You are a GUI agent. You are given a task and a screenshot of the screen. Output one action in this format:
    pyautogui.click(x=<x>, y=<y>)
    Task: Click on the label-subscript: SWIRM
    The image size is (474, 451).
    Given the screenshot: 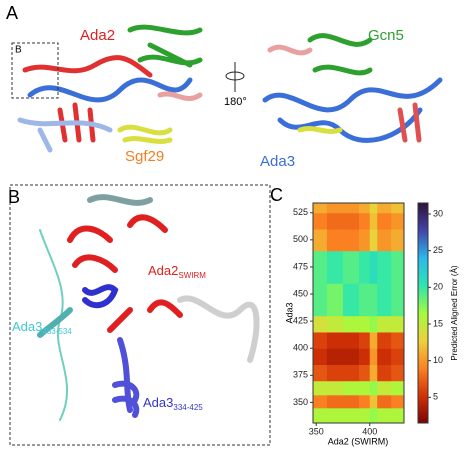 What is the action you would take?
    pyautogui.click(x=192, y=275)
    